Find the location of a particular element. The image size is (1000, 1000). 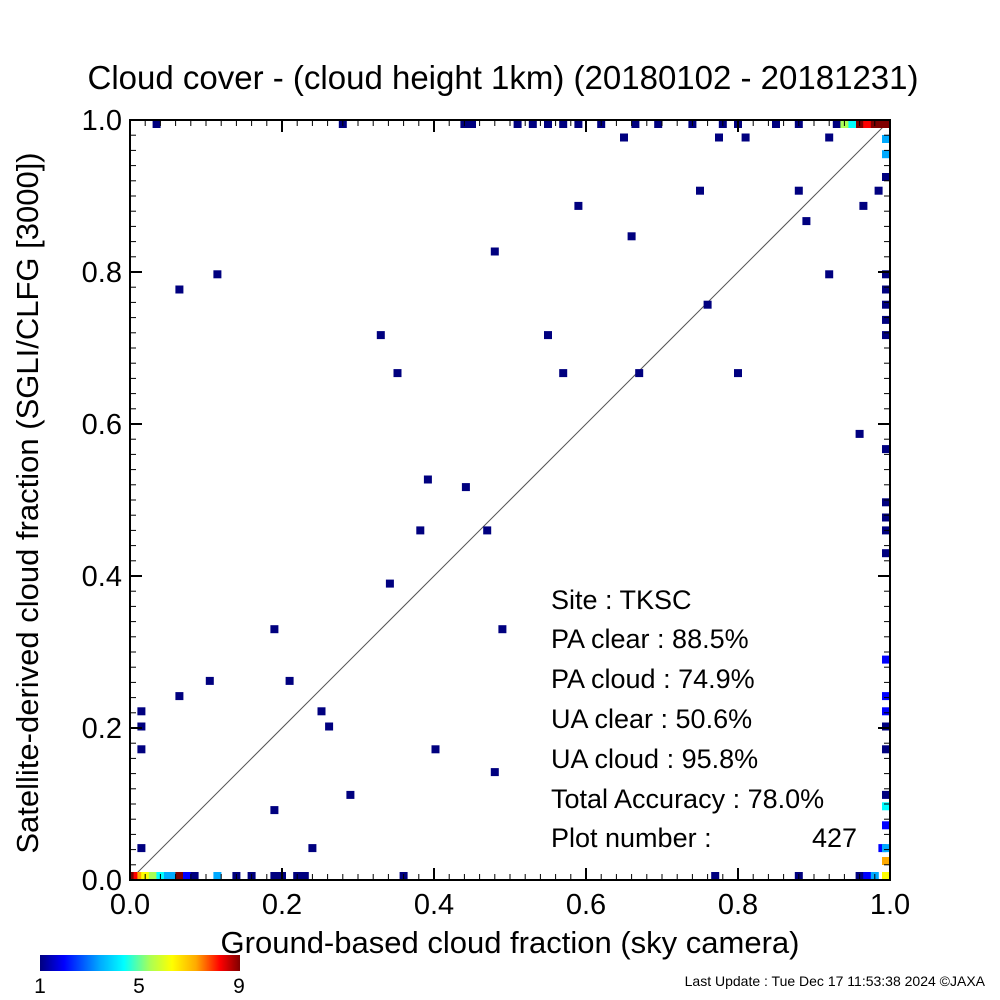

y-tick-label: 0.6 is located at coordinates (102, 425).